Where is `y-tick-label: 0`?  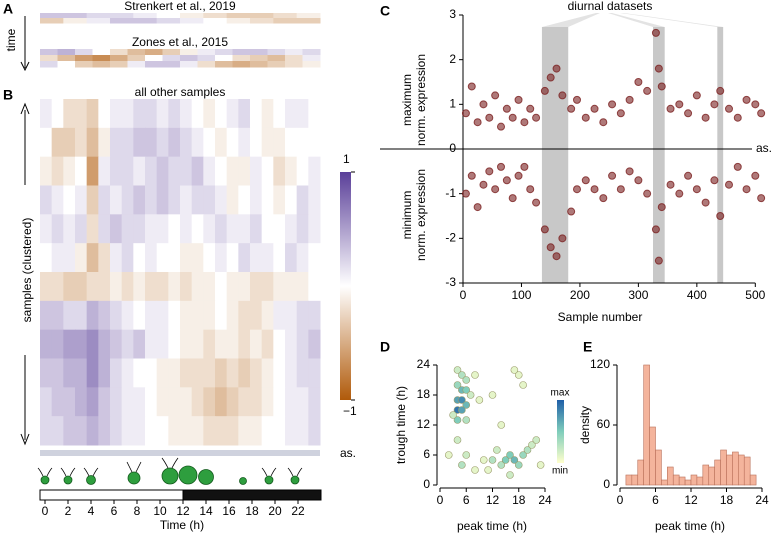
y-tick-label: 0 is located at coordinates (426, 484).